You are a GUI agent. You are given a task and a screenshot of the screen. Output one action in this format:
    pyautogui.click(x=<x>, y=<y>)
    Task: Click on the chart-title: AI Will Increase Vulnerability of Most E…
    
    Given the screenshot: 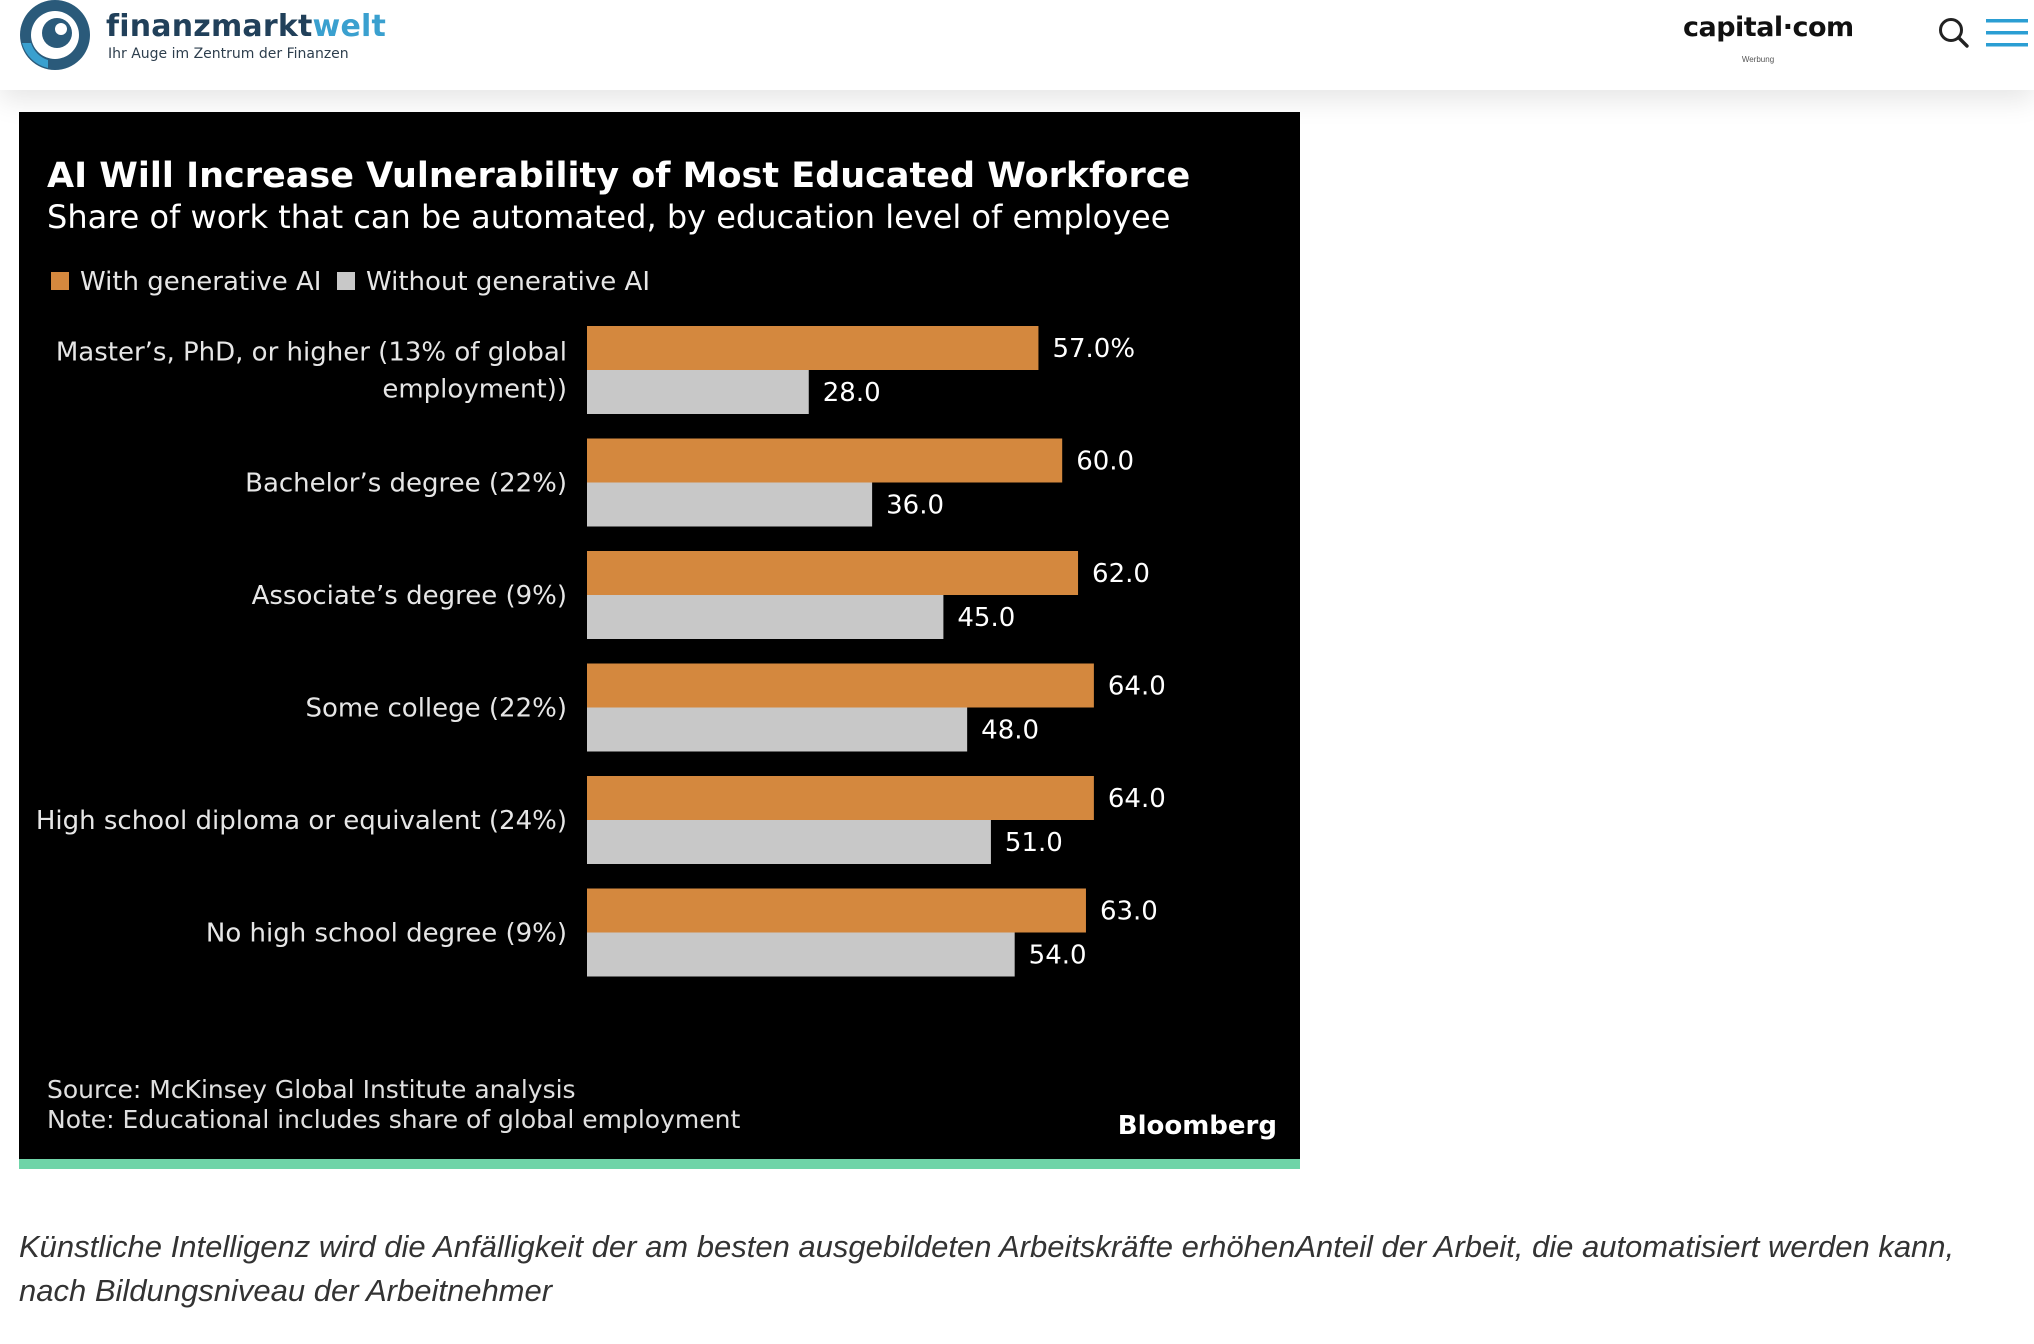 What is the action you would take?
    pyautogui.click(x=618, y=176)
    